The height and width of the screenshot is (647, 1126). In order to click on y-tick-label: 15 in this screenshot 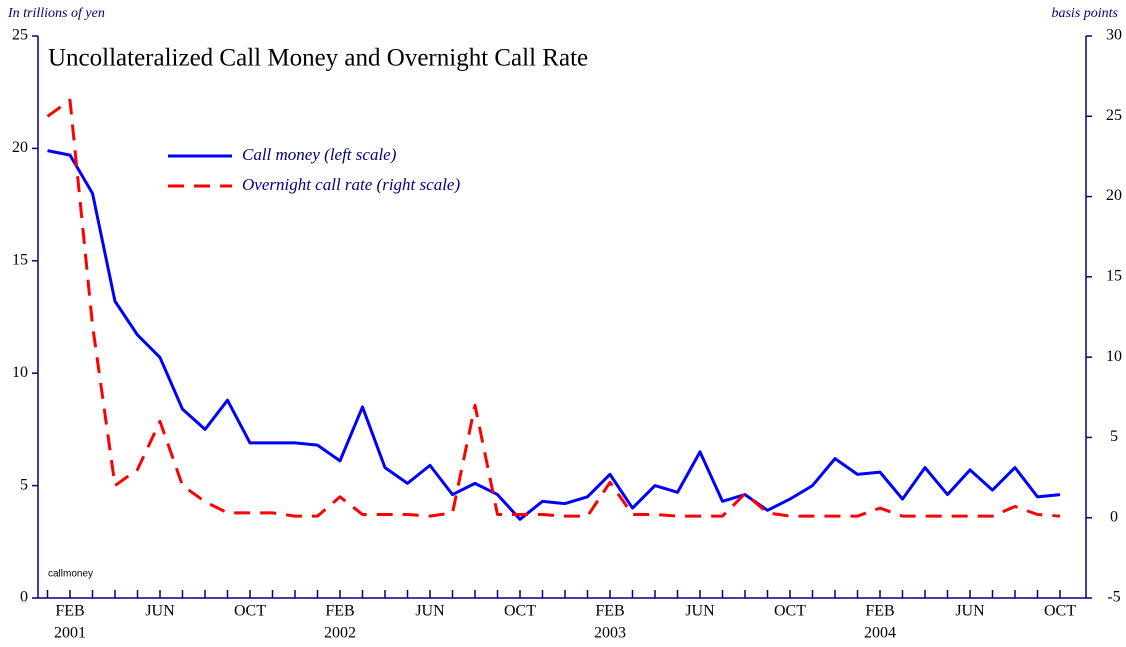, I will do `click(20, 259)`.